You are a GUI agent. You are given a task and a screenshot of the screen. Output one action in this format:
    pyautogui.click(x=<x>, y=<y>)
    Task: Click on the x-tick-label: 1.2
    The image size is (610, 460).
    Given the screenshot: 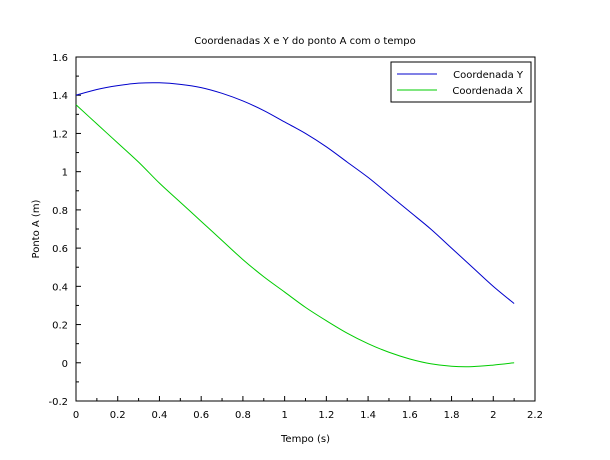 What is the action you would take?
    pyautogui.click(x=326, y=415)
    